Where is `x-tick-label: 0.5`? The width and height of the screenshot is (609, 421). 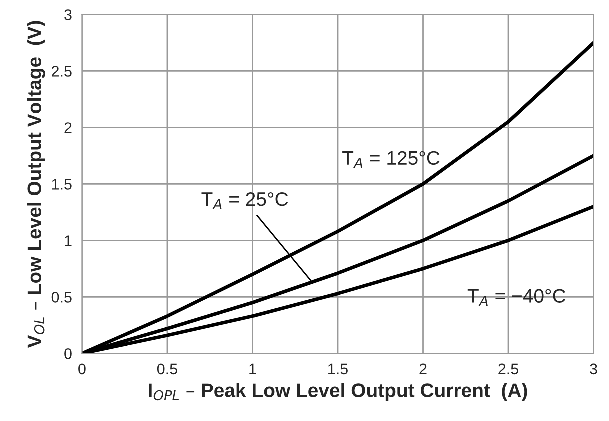
x-tick-label: 0.5 is located at coordinates (167, 369).